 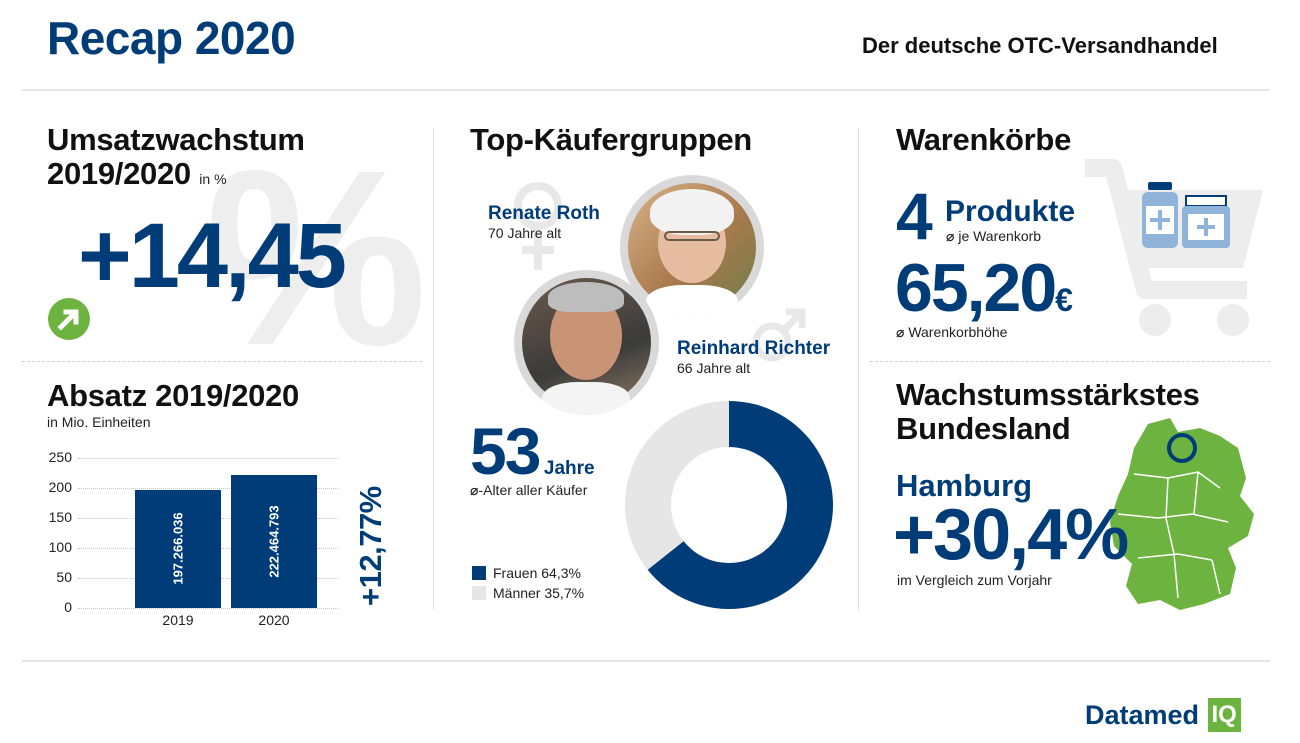 What do you see at coordinates (1187, 215) in the screenshot?
I see `medicine-icon` at bounding box center [1187, 215].